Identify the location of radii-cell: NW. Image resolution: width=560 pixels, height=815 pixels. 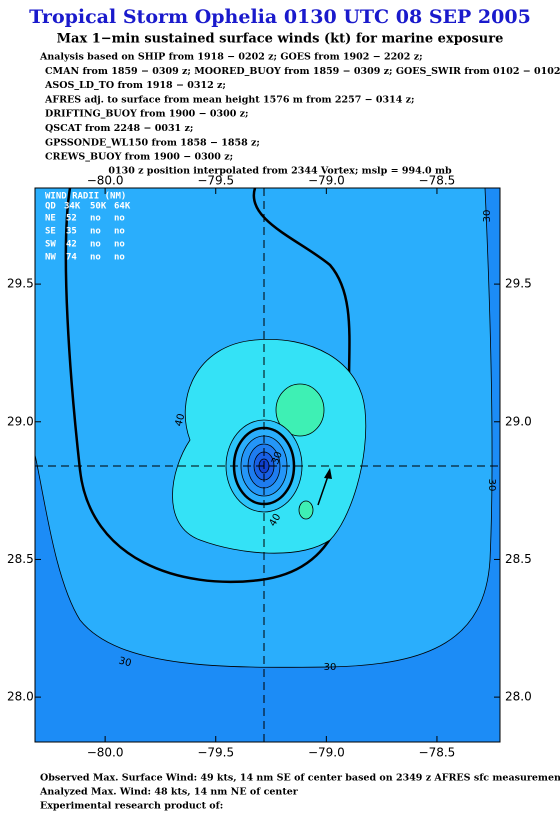
(50, 258).